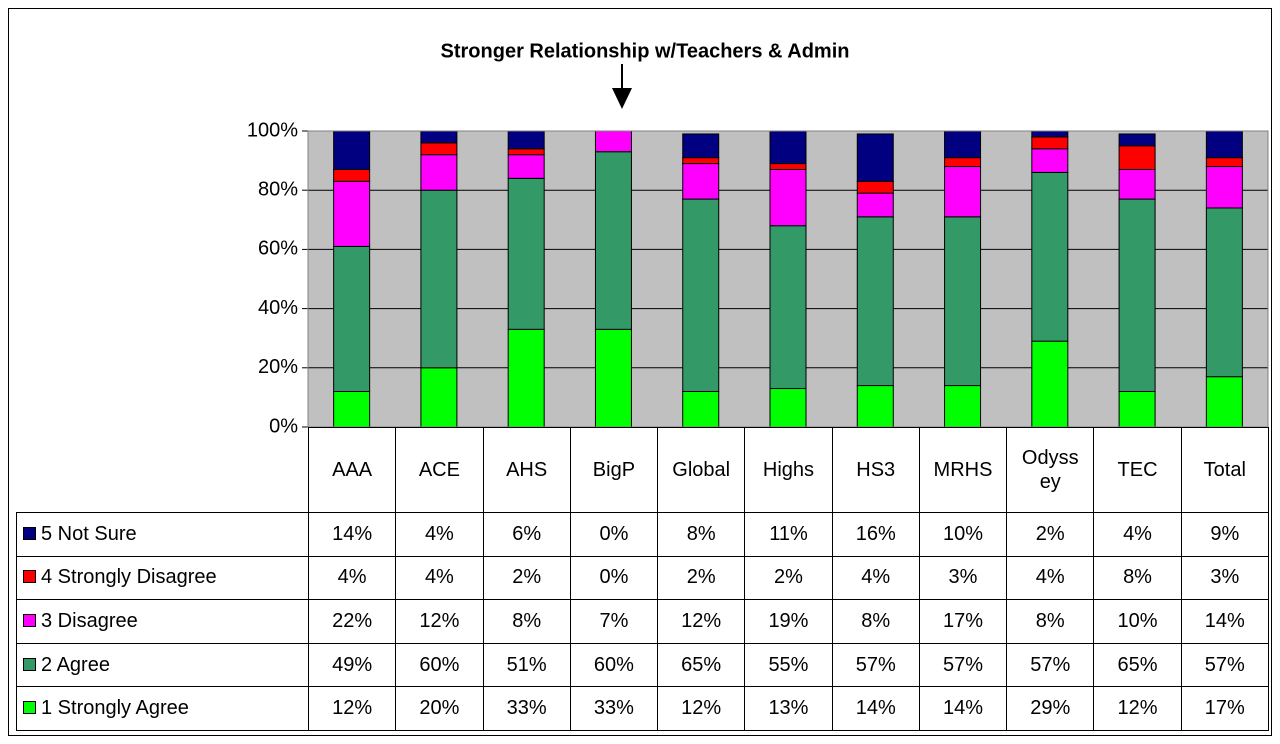  What do you see at coordinates (352, 470) in the screenshot?
I see `category-label: AAA` at bounding box center [352, 470].